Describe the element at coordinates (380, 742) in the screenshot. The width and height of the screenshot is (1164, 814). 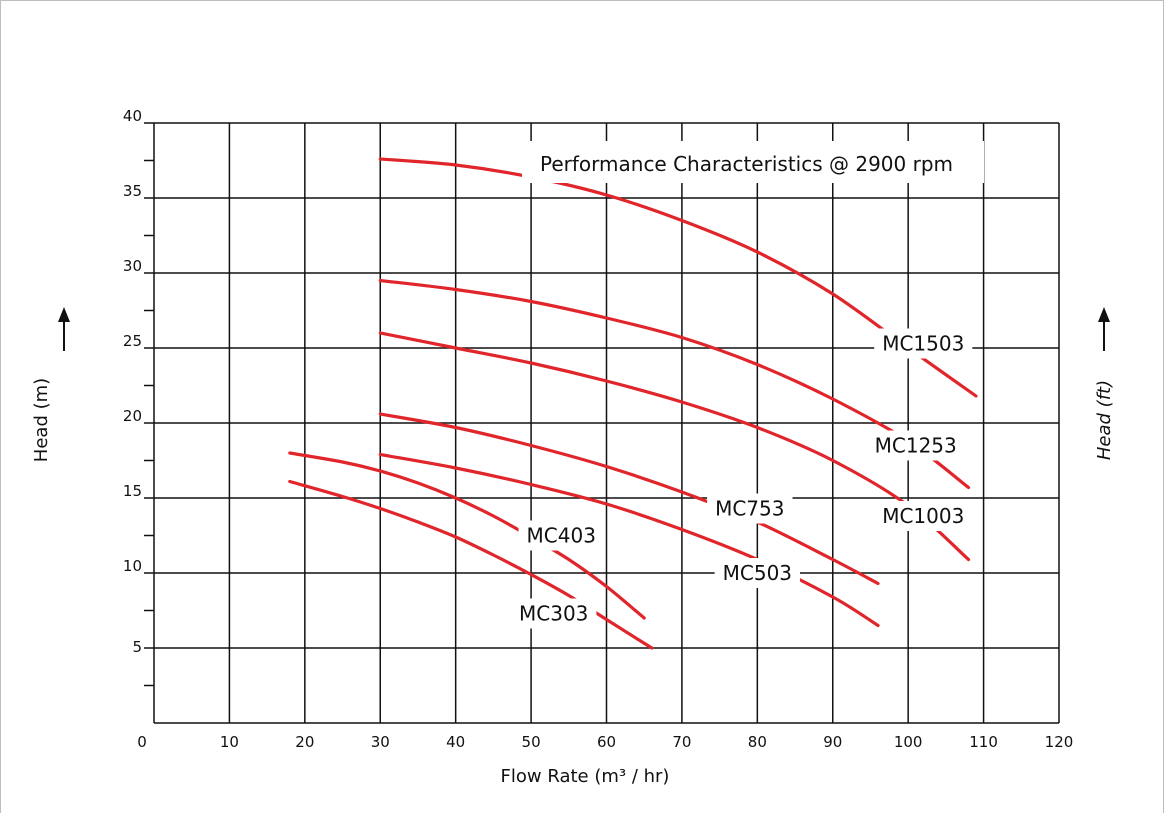
I see `x-tick-label-30: 30` at that location.